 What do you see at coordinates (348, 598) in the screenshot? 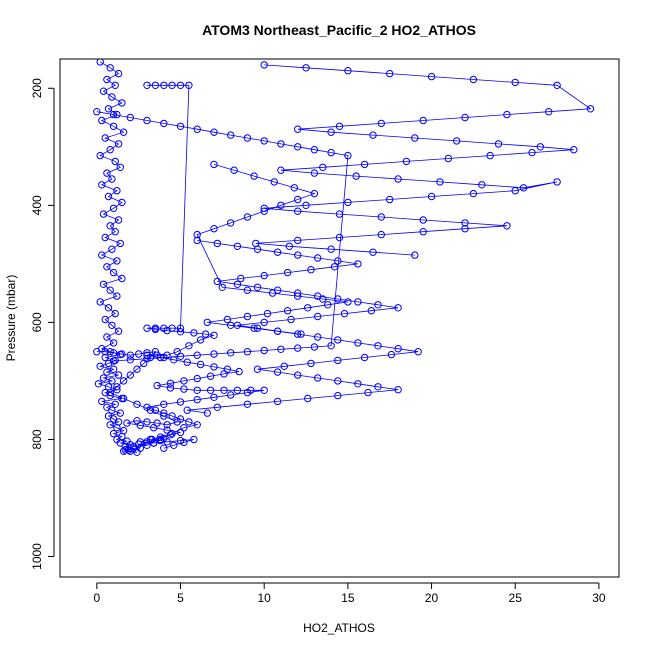
I see `x-tick-label: 15` at bounding box center [348, 598].